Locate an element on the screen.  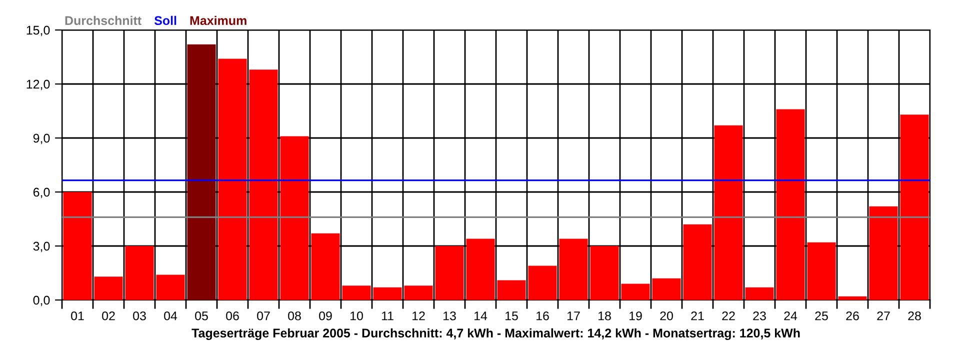
x-tick-label: 08 is located at coordinates (294, 315).